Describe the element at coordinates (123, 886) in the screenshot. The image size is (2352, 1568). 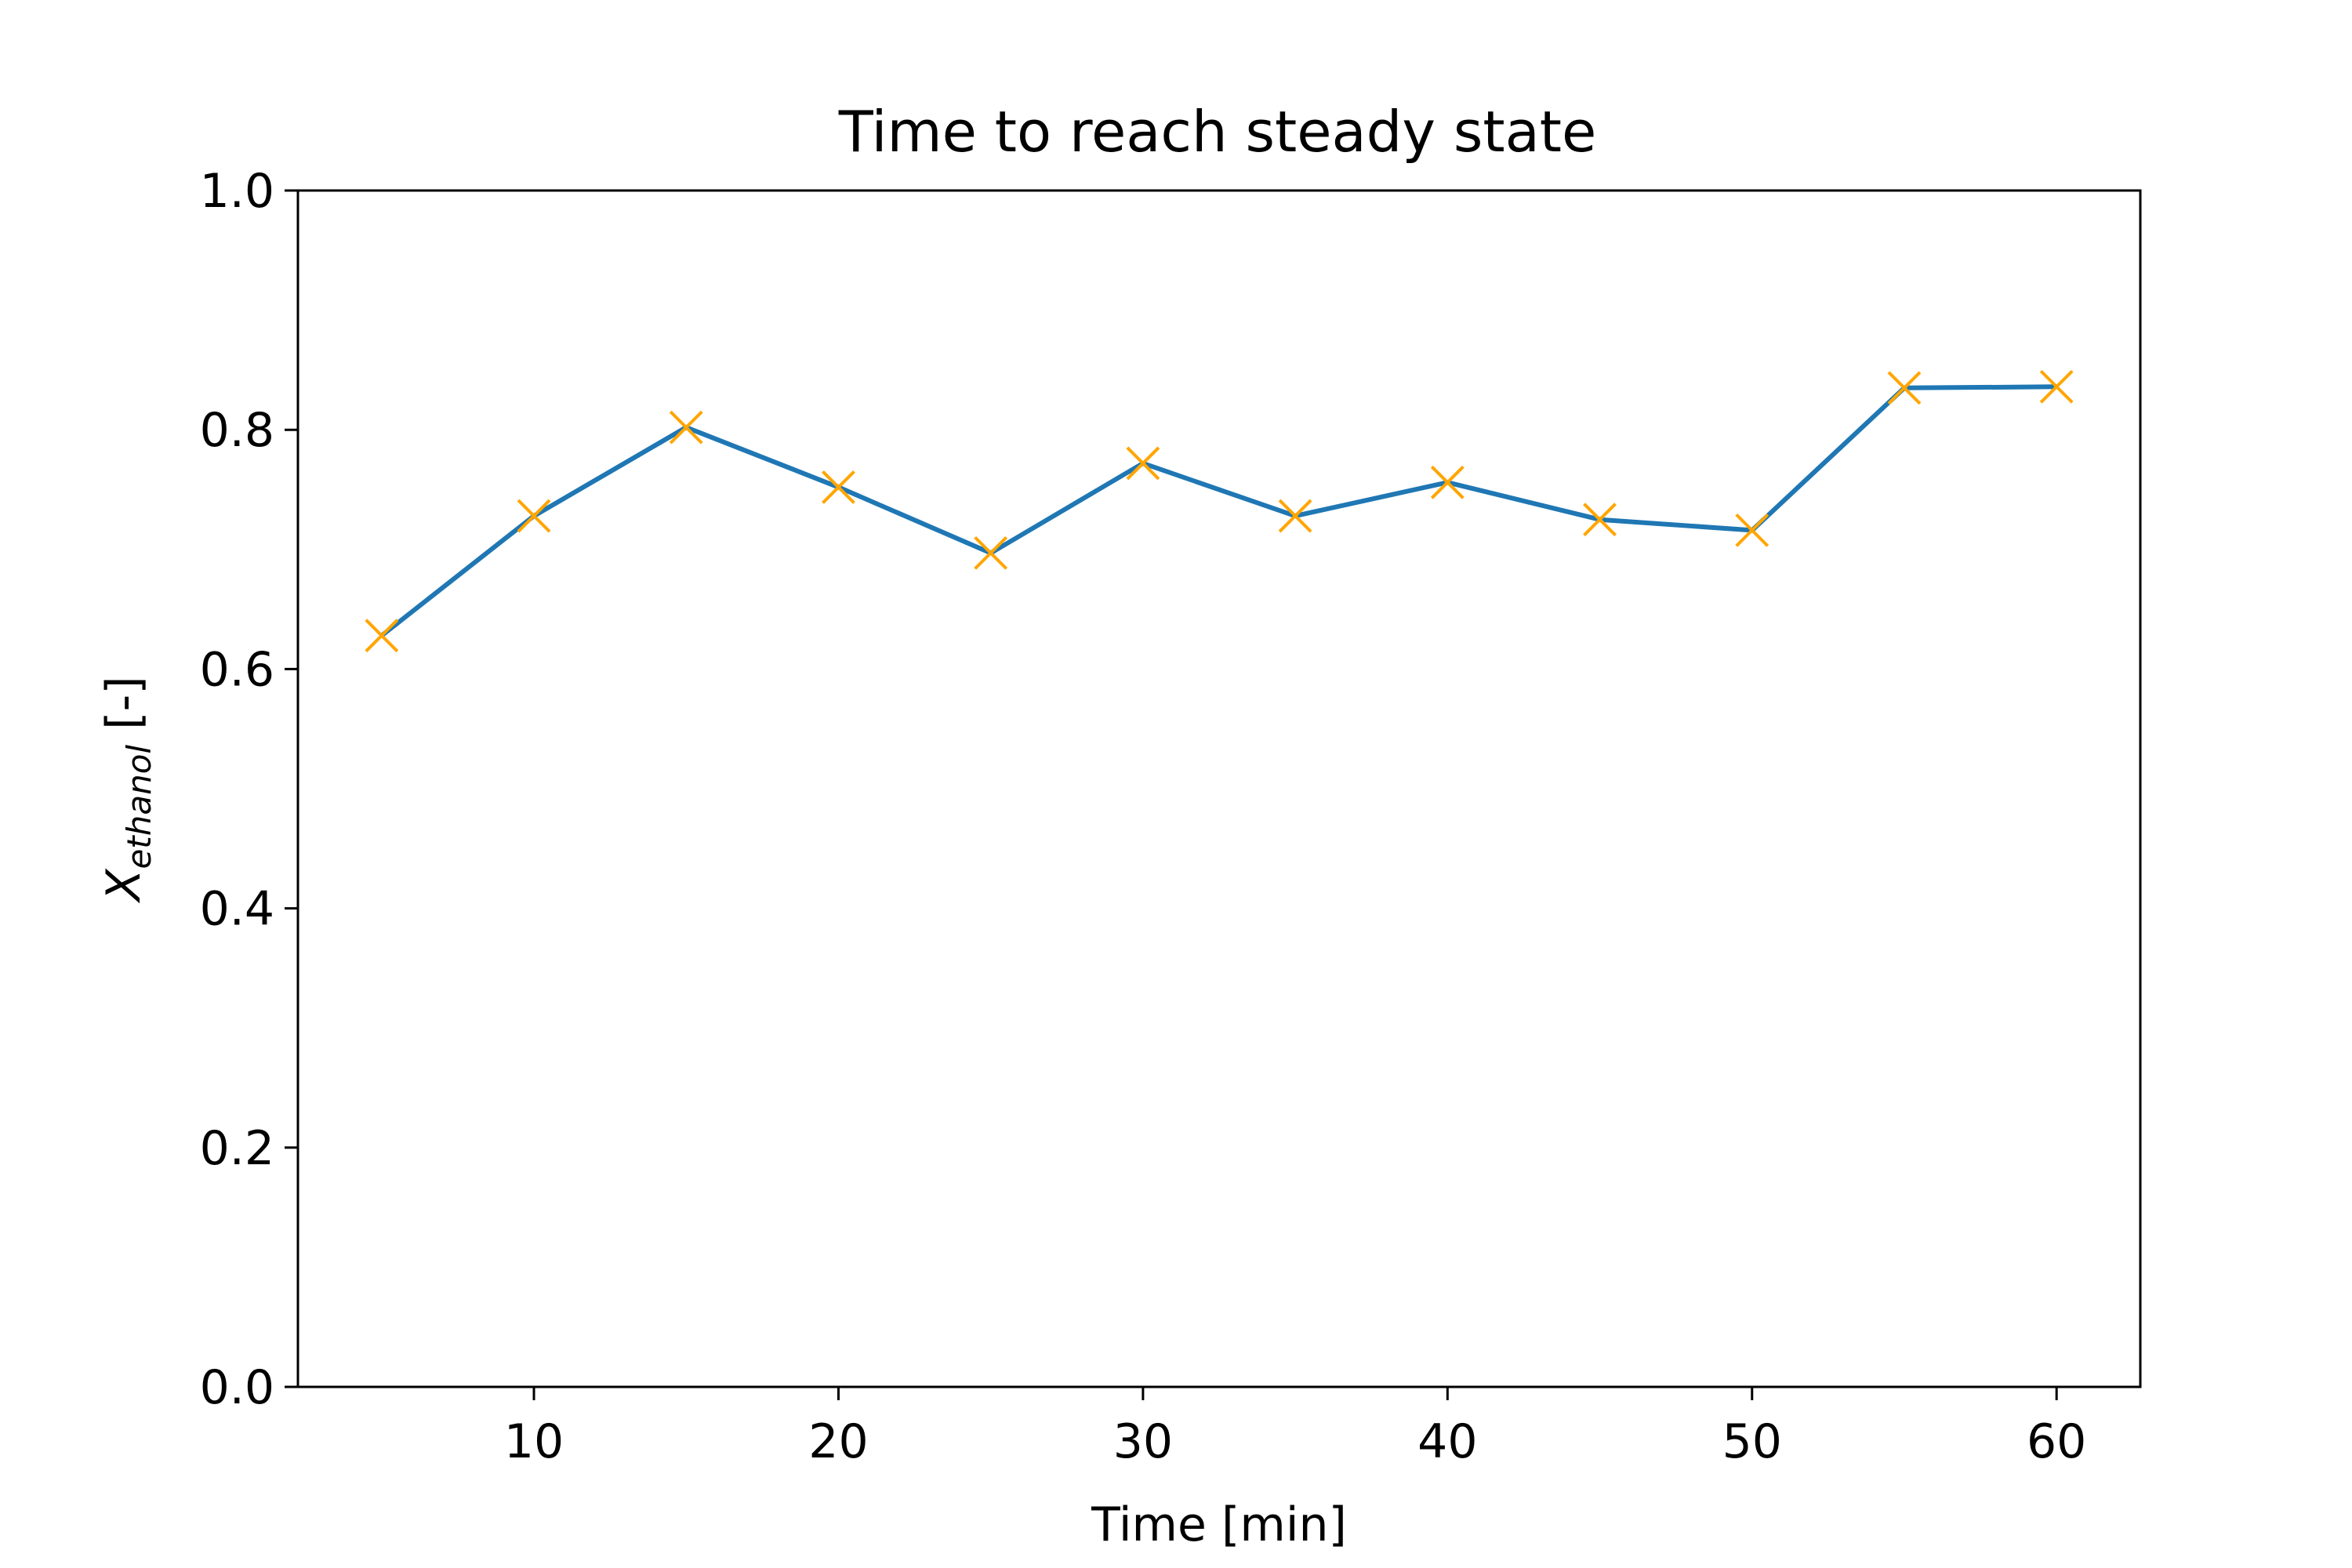
I see `y-axis-label-main: X` at that location.